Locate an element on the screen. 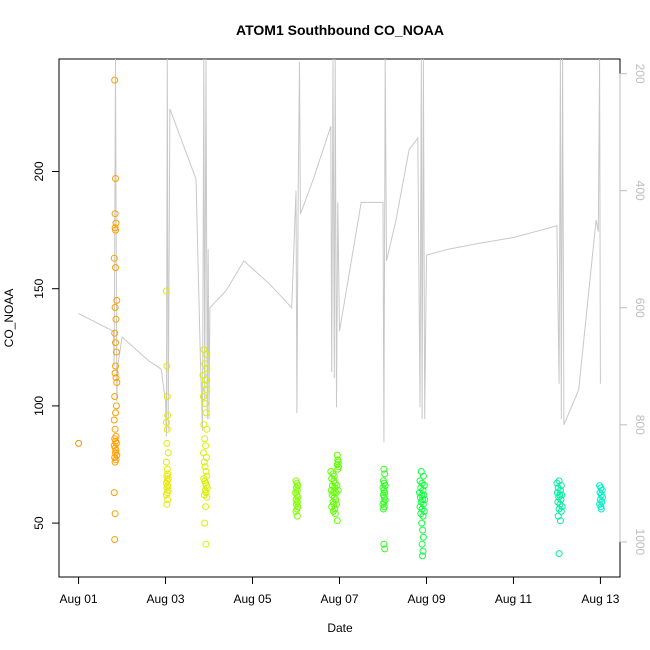 The image size is (650, 650). y2-tick-label: 1000 is located at coordinates (640, 542).